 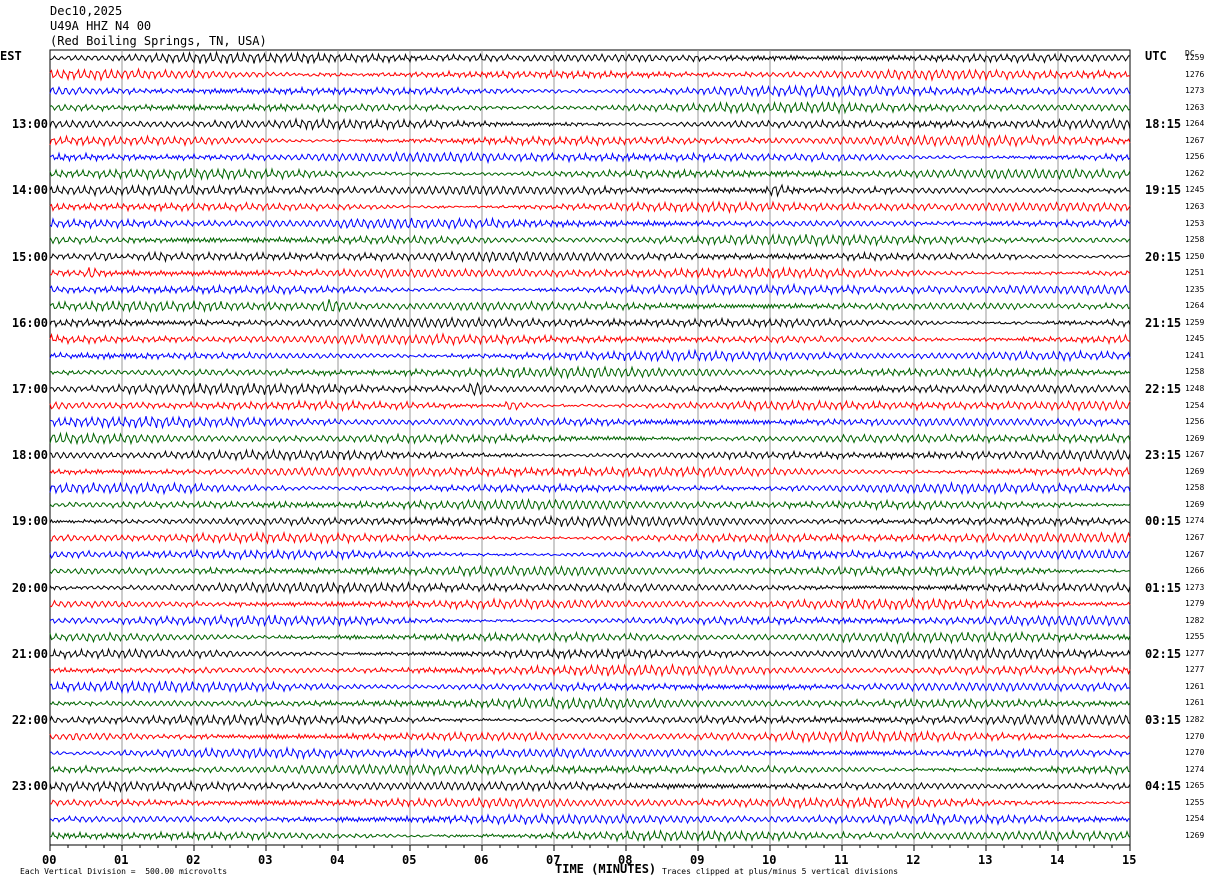 I want to click on dc-offset-label: 1255, so click(x=1195, y=802).